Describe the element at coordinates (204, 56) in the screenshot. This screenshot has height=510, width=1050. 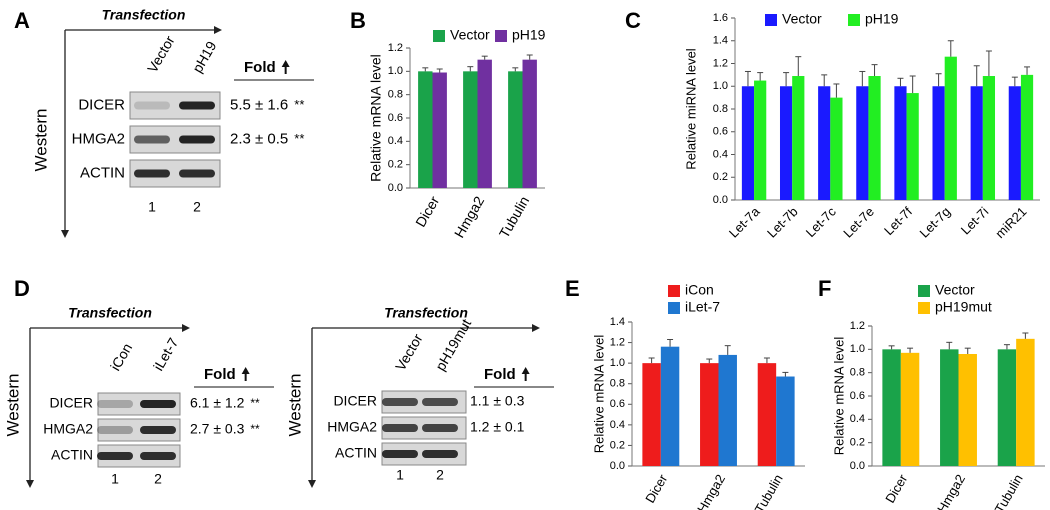
I see `lane-label: pH19` at that location.